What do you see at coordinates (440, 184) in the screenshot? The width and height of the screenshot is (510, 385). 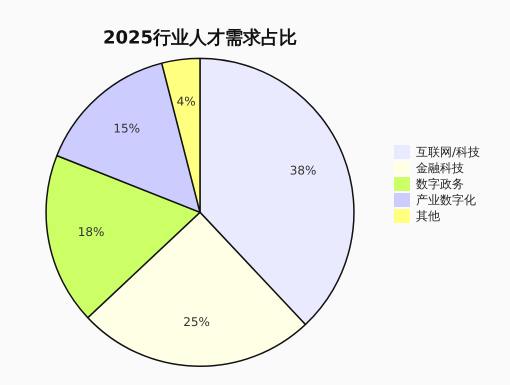 I see `legend-label: 数字政务` at bounding box center [440, 184].